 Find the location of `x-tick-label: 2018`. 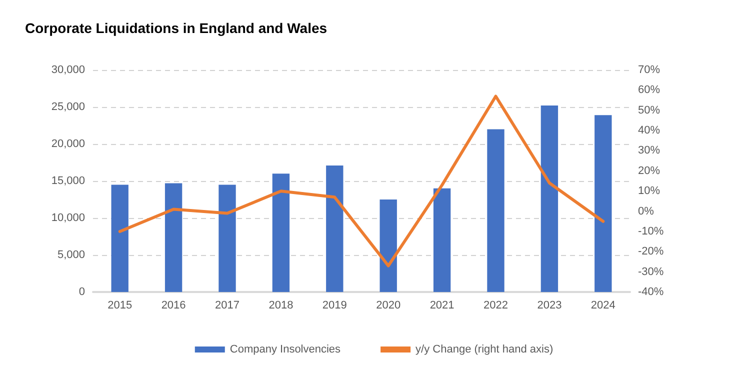

x-tick-label: 2018 is located at coordinates (281, 306).